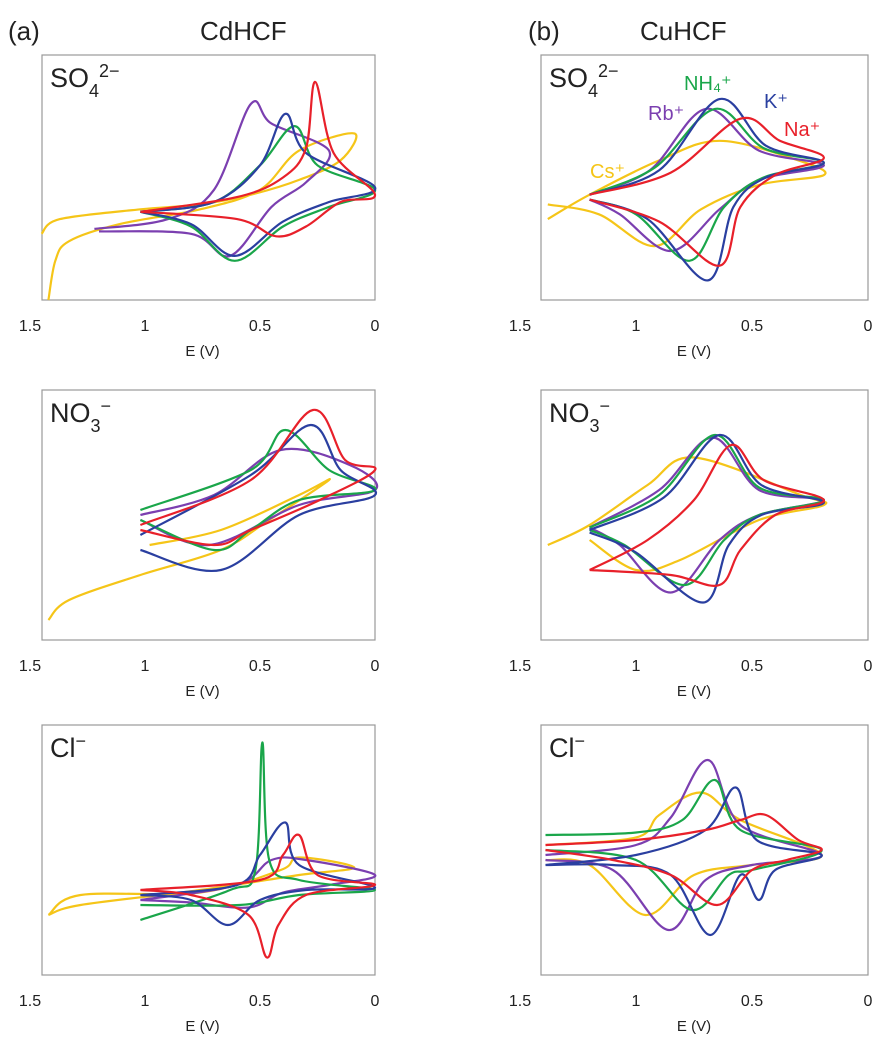 The height and width of the screenshot is (1043, 880). Describe the element at coordinates (607, 172) in the screenshot. I see `legend-label: Cs⁺` at that location.